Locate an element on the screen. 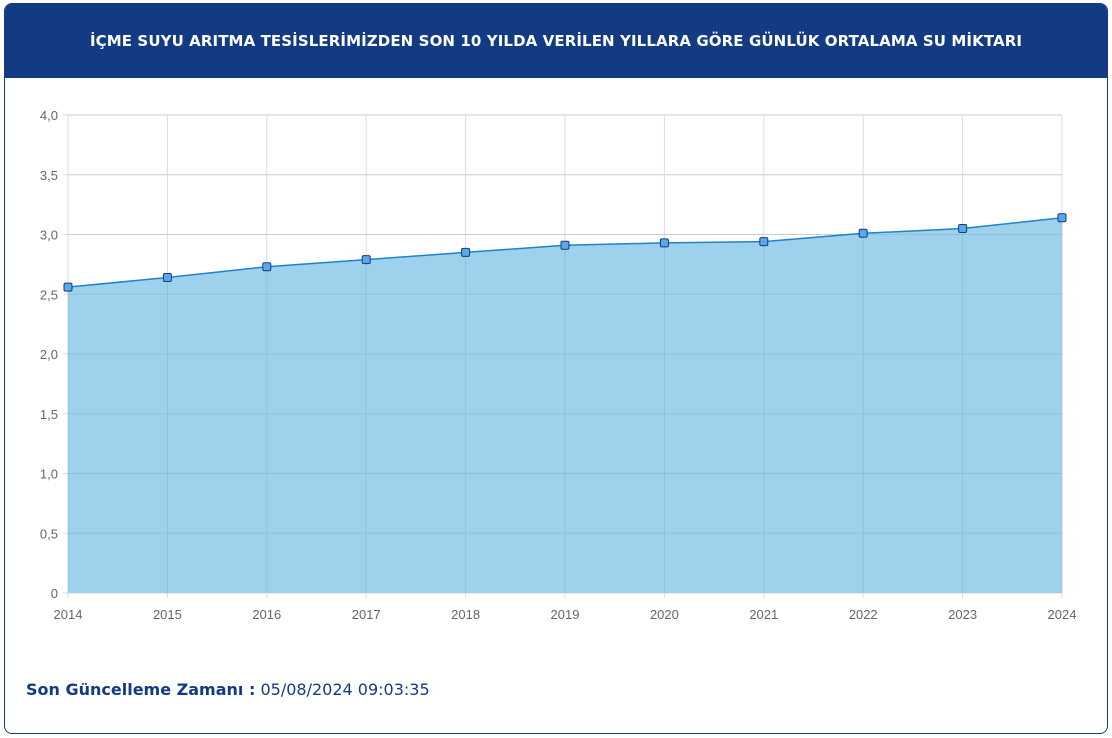  y-tick-label: 4,0 is located at coordinates (49, 115).